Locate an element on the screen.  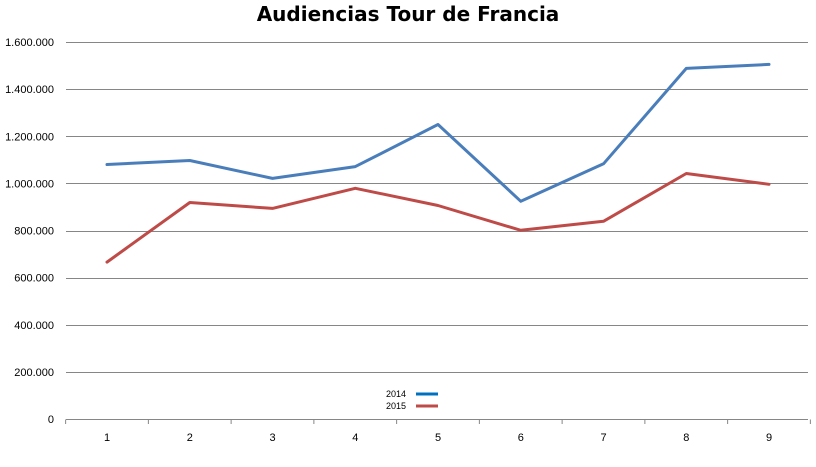
y-tick-label: 200.000 is located at coordinates (34, 373).